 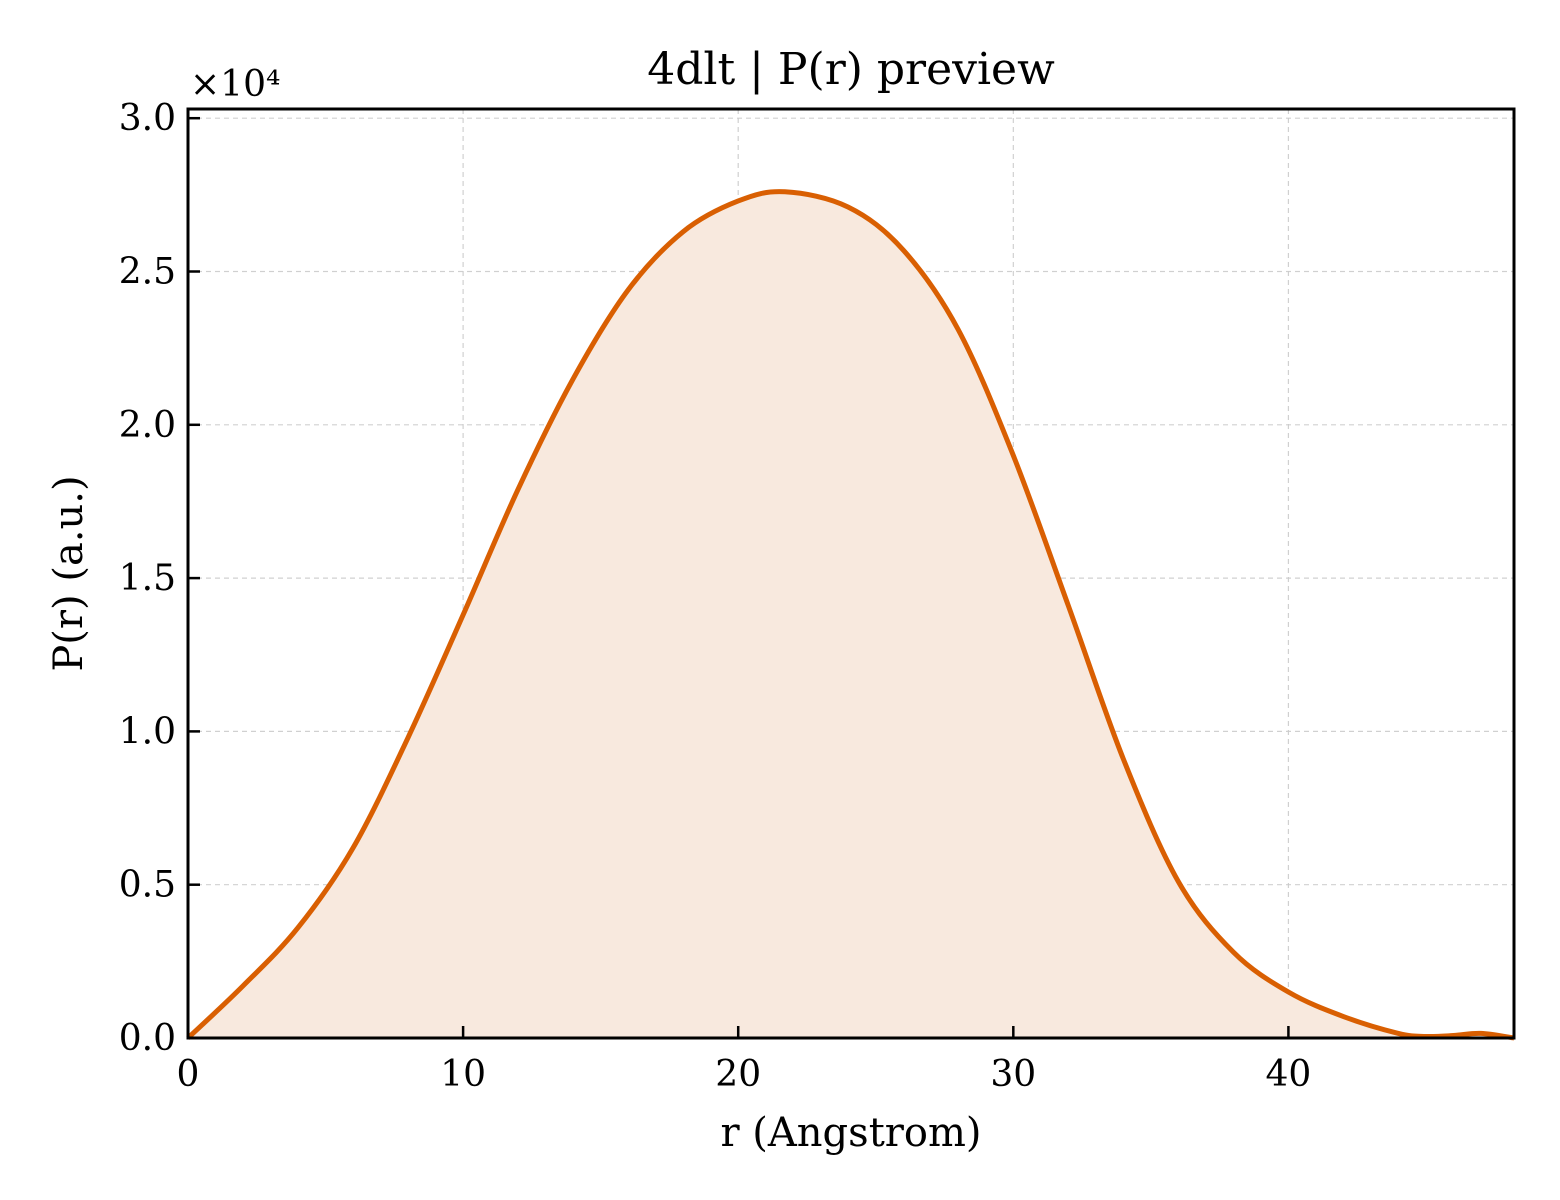 What do you see at coordinates (850, 1133) in the screenshot?
I see `x-axis-label: r (Angstrom)` at bounding box center [850, 1133].